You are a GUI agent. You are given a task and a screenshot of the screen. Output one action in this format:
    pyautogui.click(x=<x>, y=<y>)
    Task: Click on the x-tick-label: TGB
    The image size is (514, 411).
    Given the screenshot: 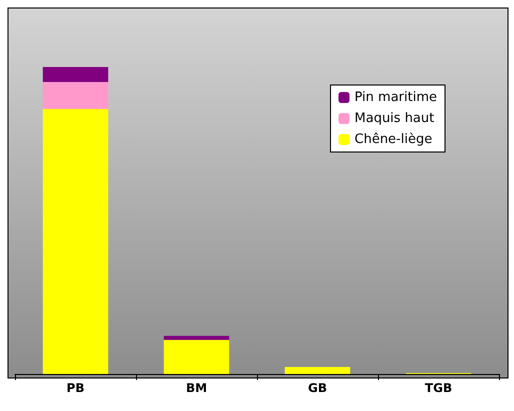 What is the action you would take?
    pyautogui.click(x=438, y=388)
    